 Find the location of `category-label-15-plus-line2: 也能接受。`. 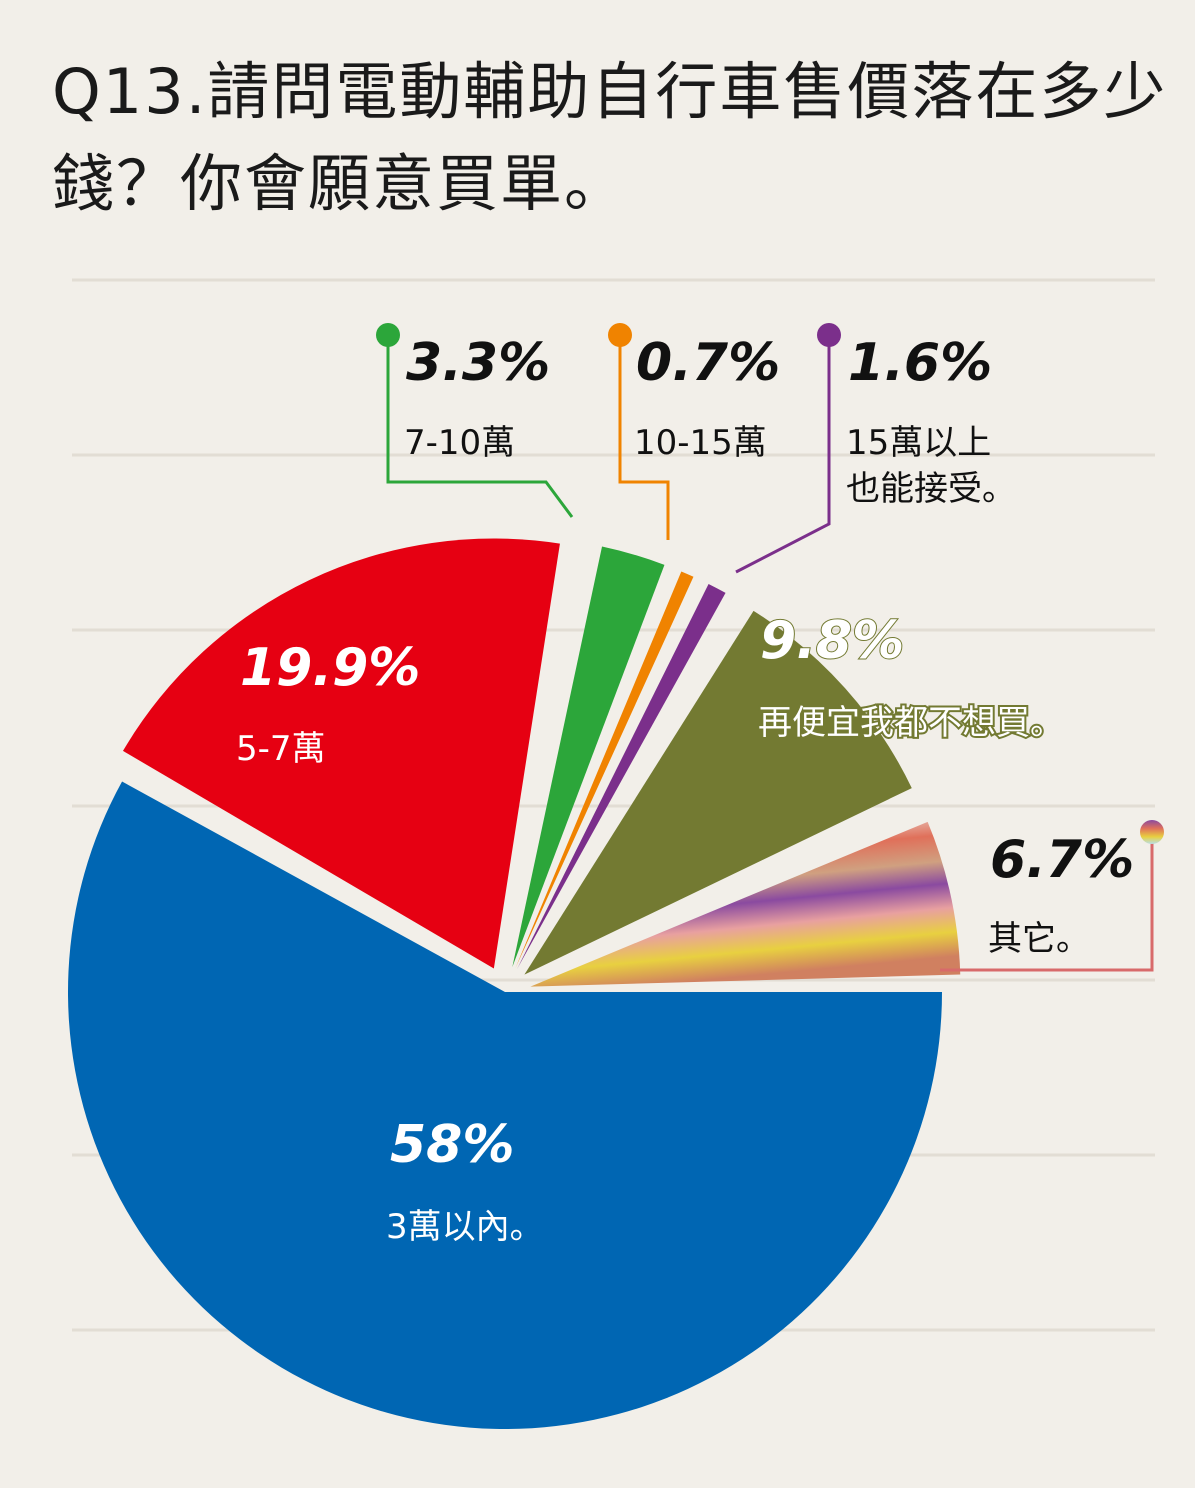

category-label-15-plus-line2: 也能接受。 is located at coordinates (931, 489).